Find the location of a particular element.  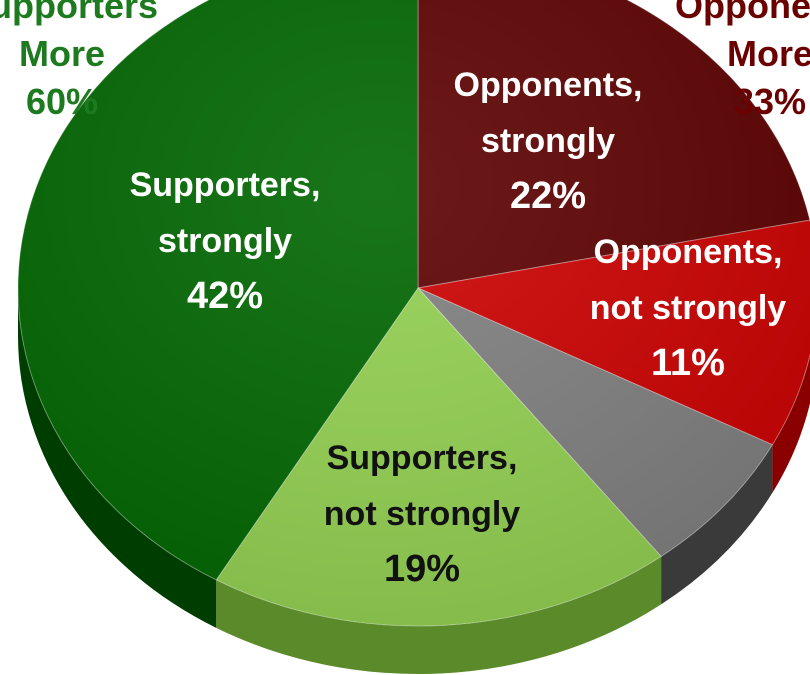

group-label: Opponents is located at coordinates (742, 13).